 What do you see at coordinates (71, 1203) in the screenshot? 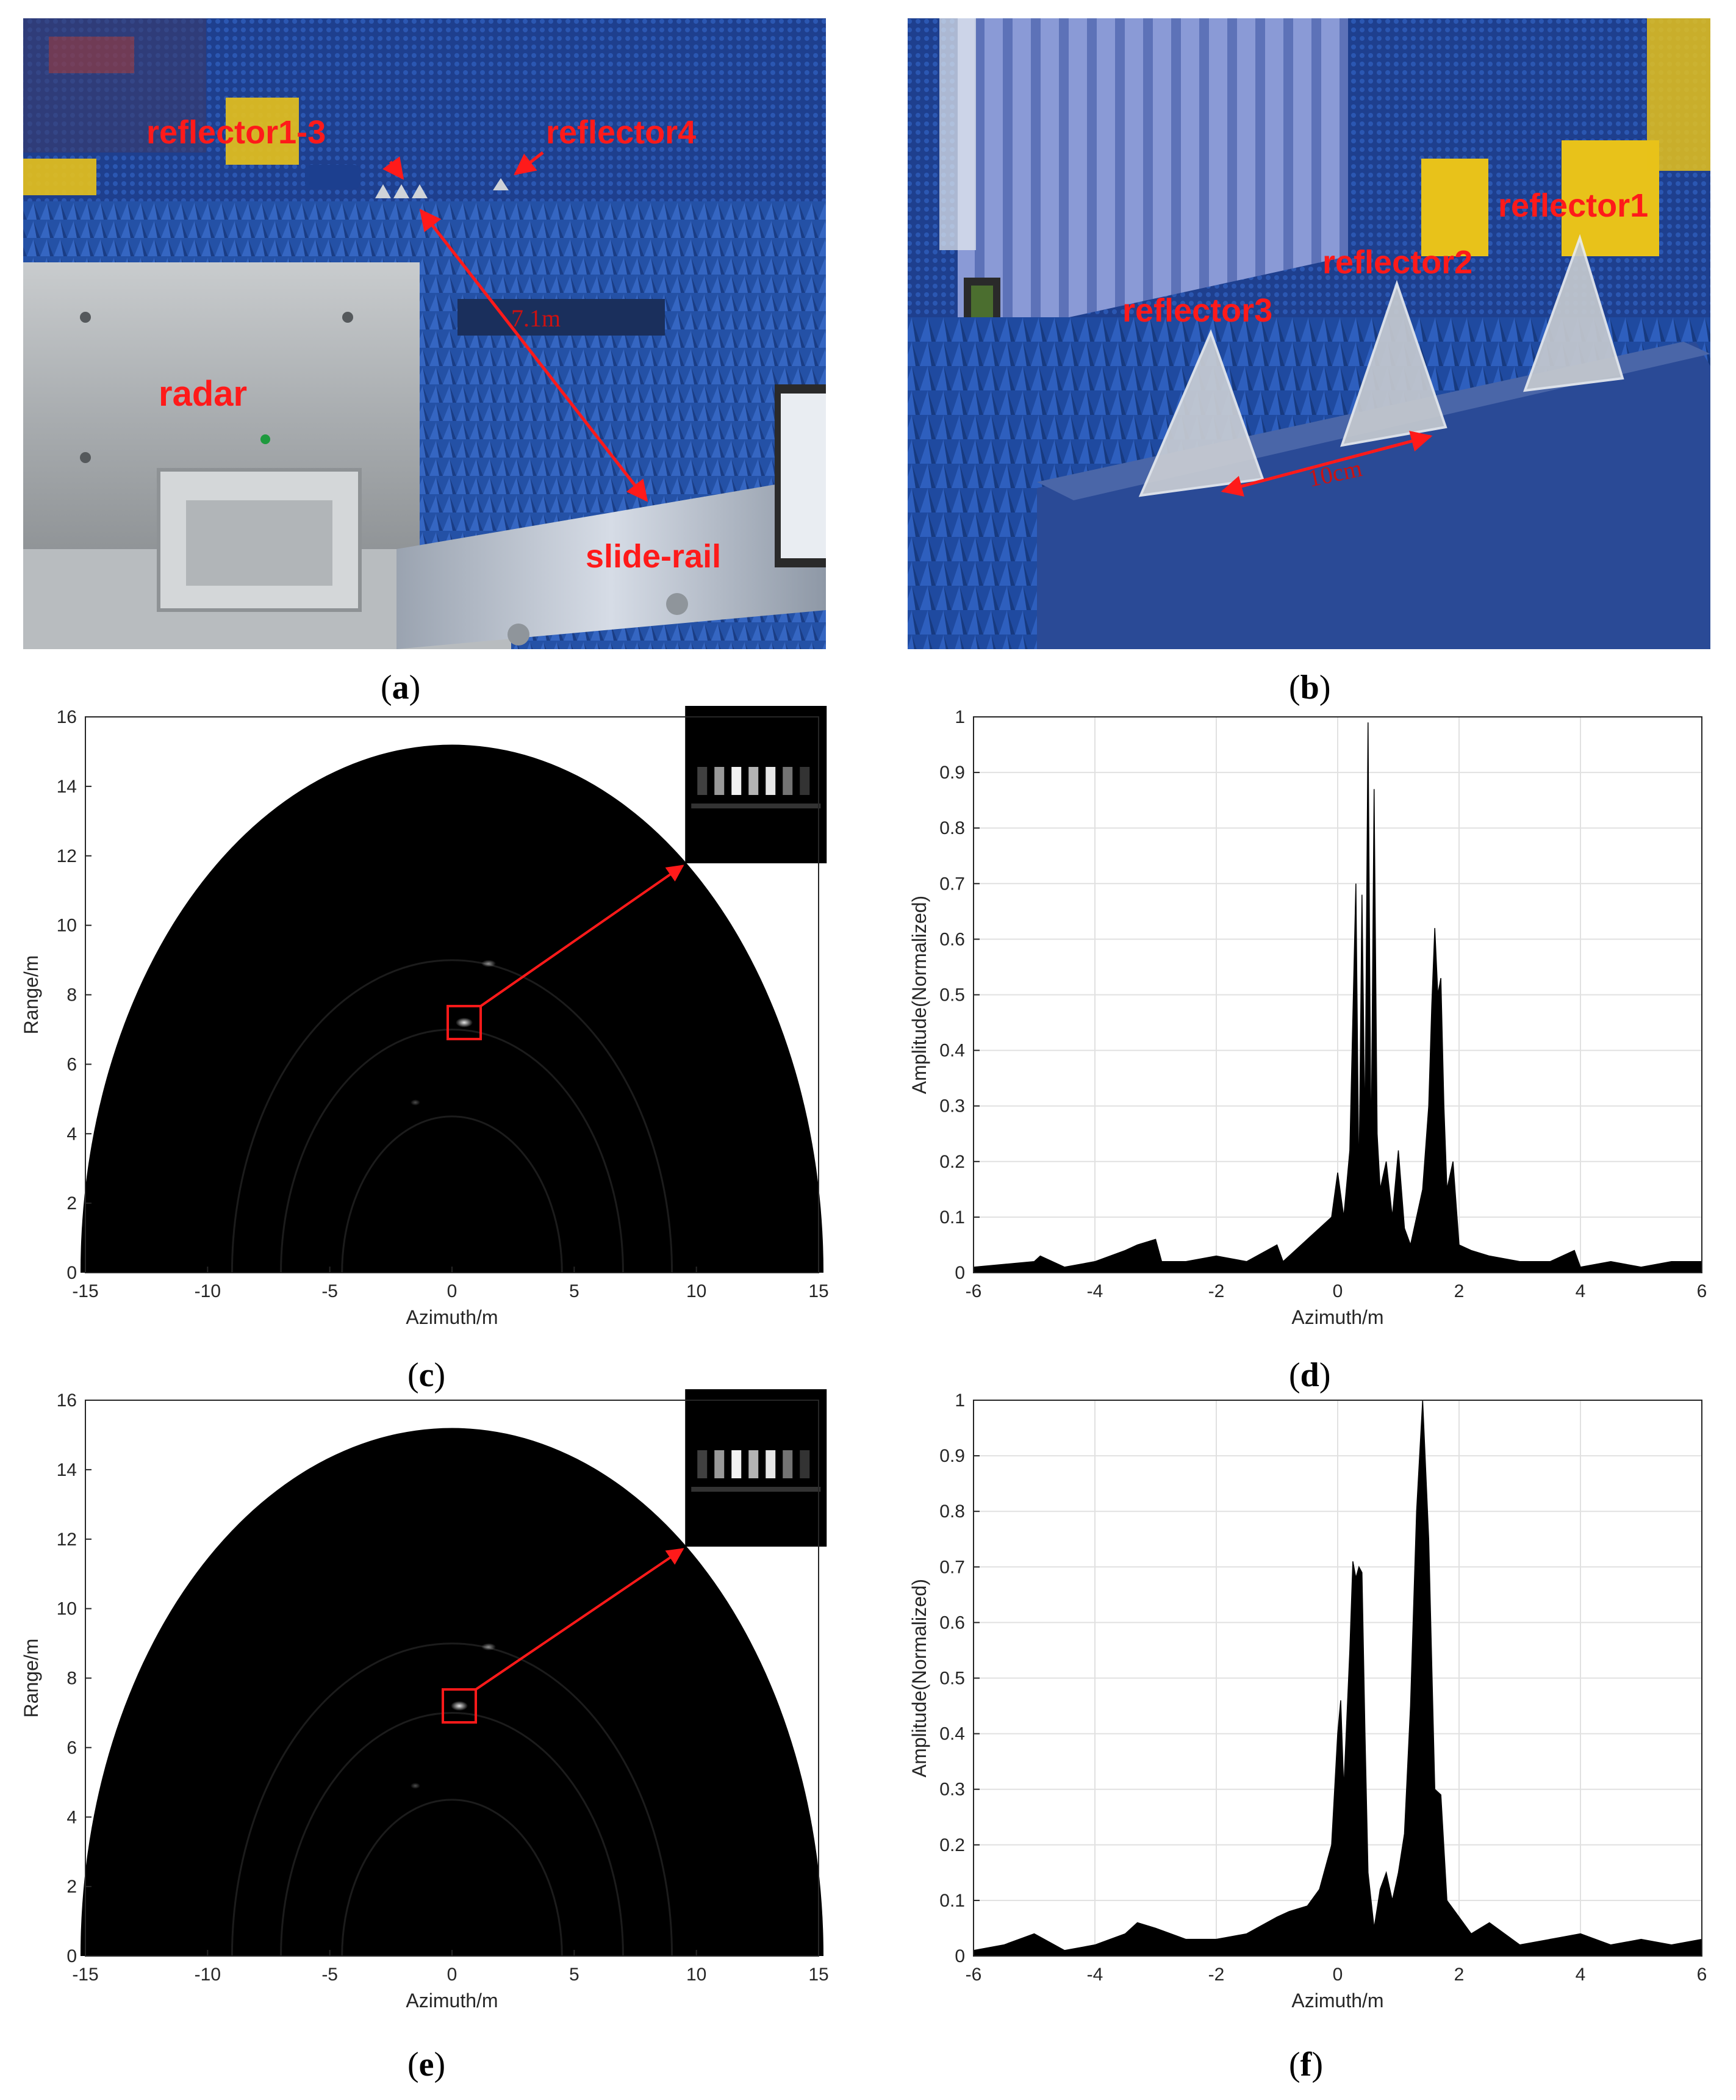
I see `y-tick-label: 2` at bounding box center [71, 1203].